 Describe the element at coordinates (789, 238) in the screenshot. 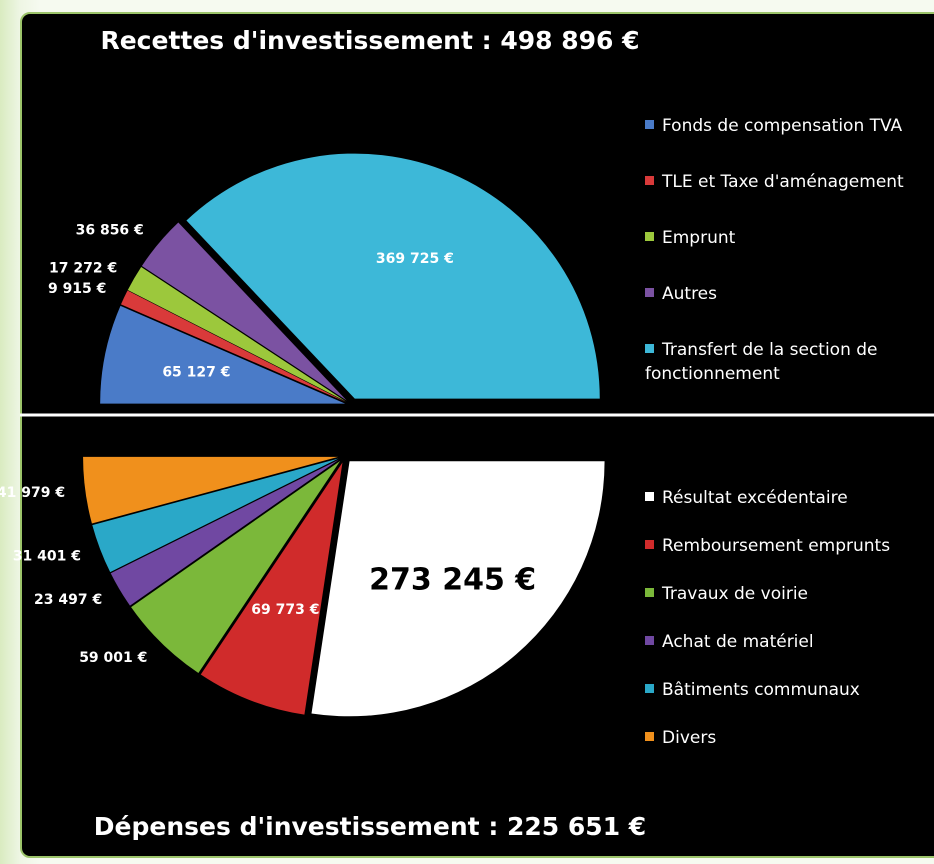

I see `legend-item: Emprunt` at that location.